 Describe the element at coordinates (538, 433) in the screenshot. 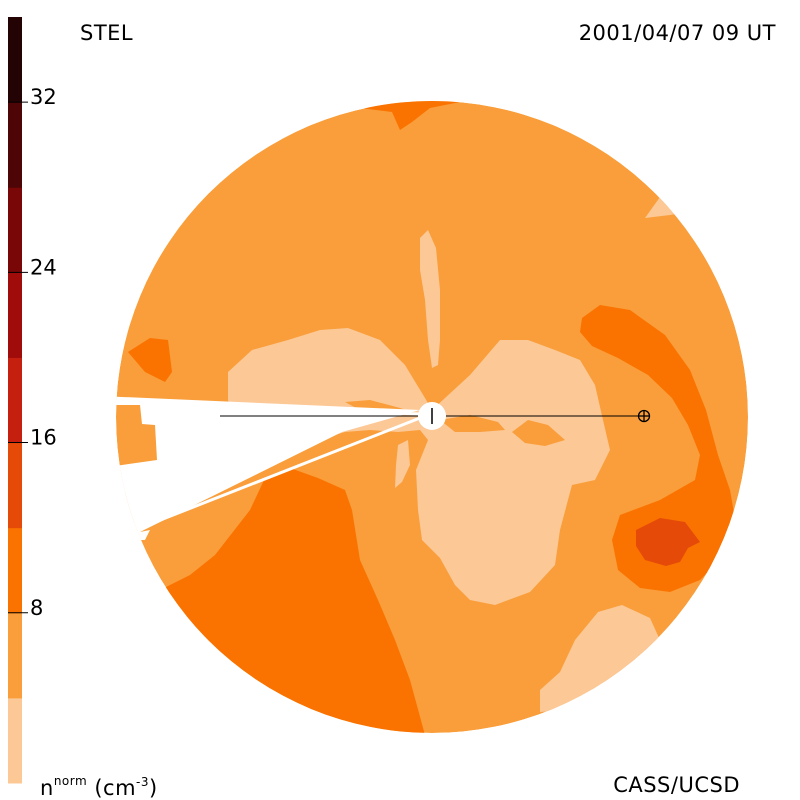

I see `center-orange-lens` at that location.